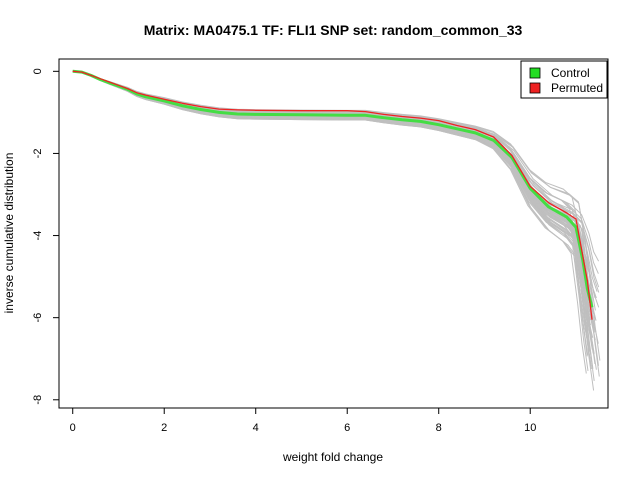  What do you see at coordinates (38, 318) in the screenshot?
I see `y-tick-label: -6` at bounding box center [38, 318].